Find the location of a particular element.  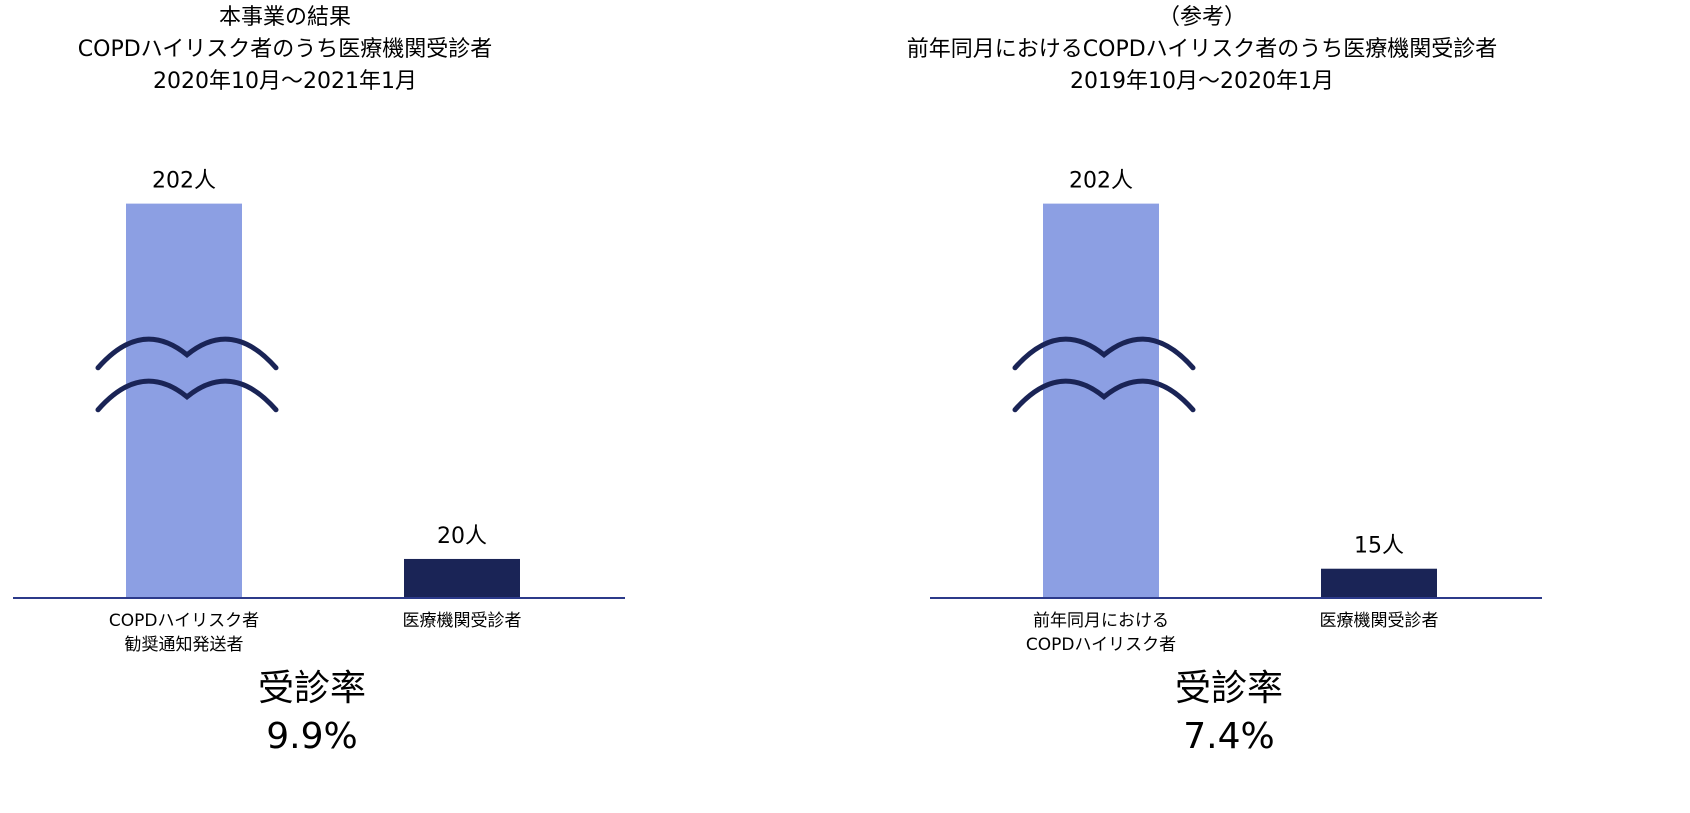

x-tick-label: 前年同月における COPDハイリスク者 is located at coordinates (1101, 633).